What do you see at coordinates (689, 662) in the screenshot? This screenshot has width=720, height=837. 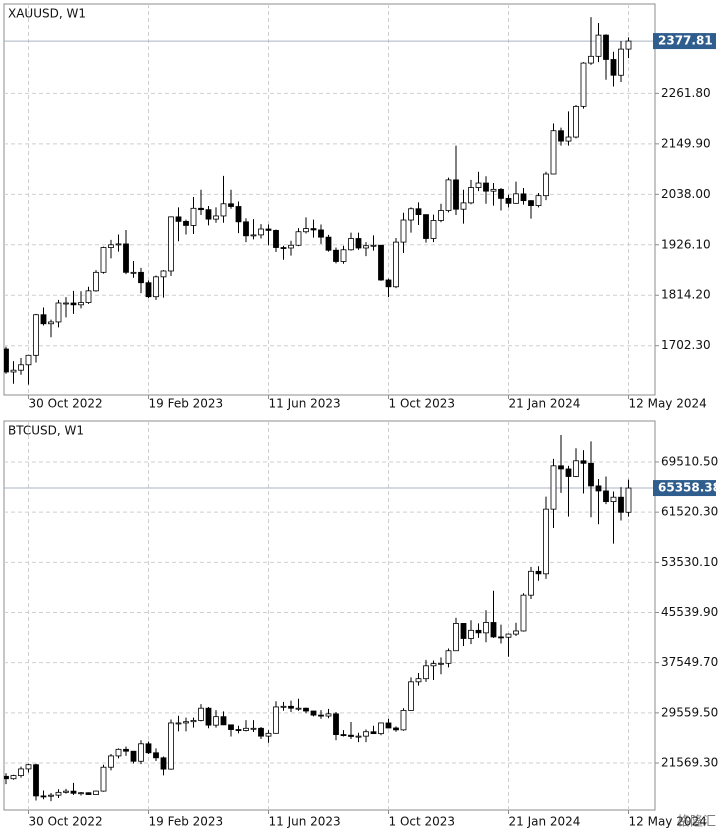 I see `y-tick-label: 37549.70` at bounding box center [689, 662].